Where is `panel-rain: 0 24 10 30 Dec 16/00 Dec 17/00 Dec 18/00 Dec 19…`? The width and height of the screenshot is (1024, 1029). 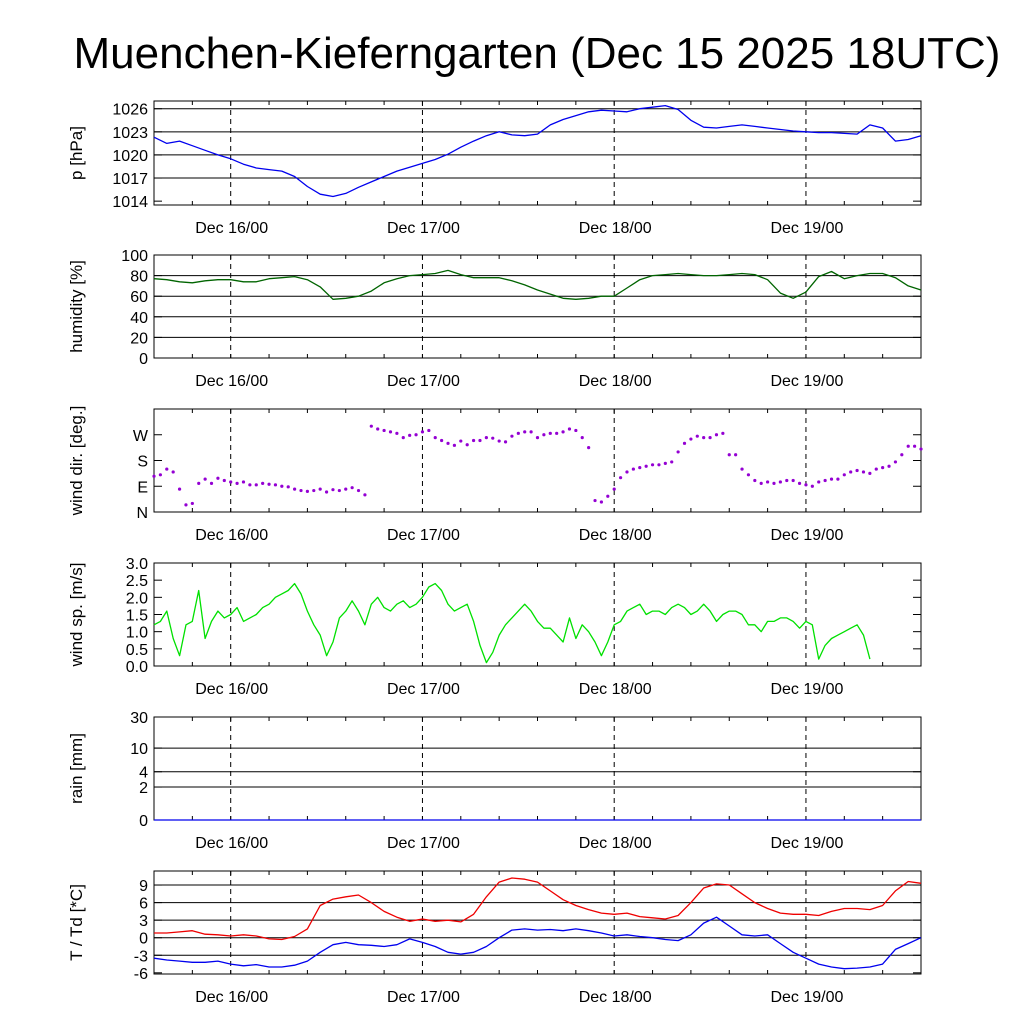
panel-rain: 0 24 10 30 Dec 16/00 Dec 17/00 Dec 18/00 Dec 19… is located at coordinates (494, 781).